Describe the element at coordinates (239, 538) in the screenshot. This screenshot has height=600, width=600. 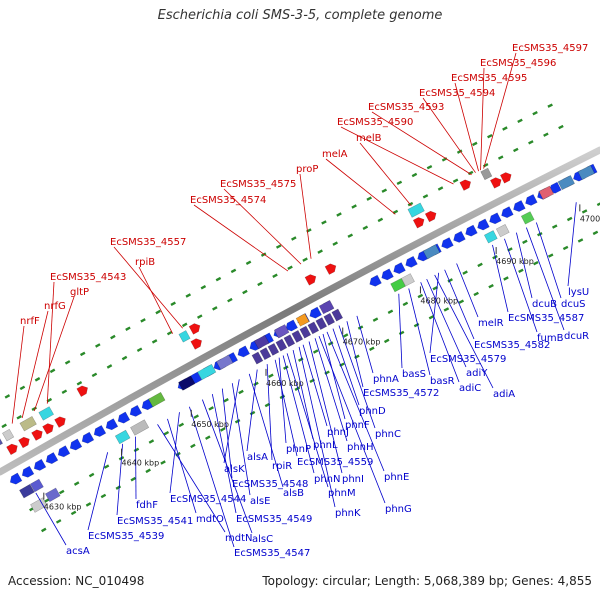
I see `reverse-gene-label: mdtN` at that location.